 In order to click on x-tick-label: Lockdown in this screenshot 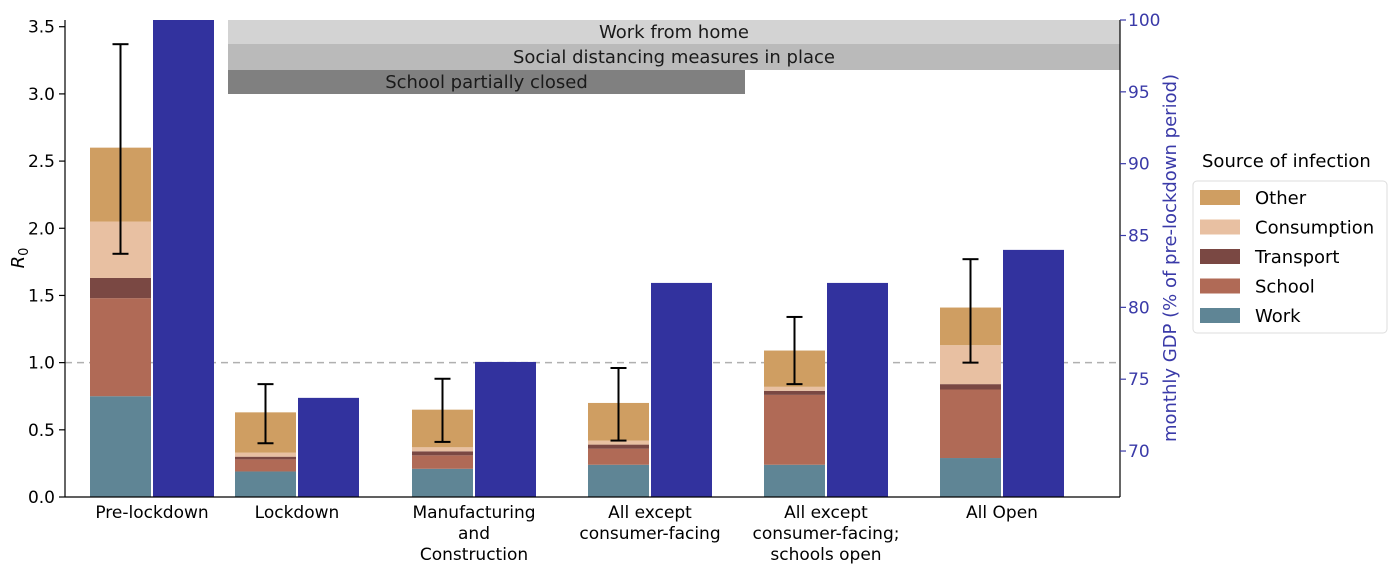, I will do `click(297, 513)`.